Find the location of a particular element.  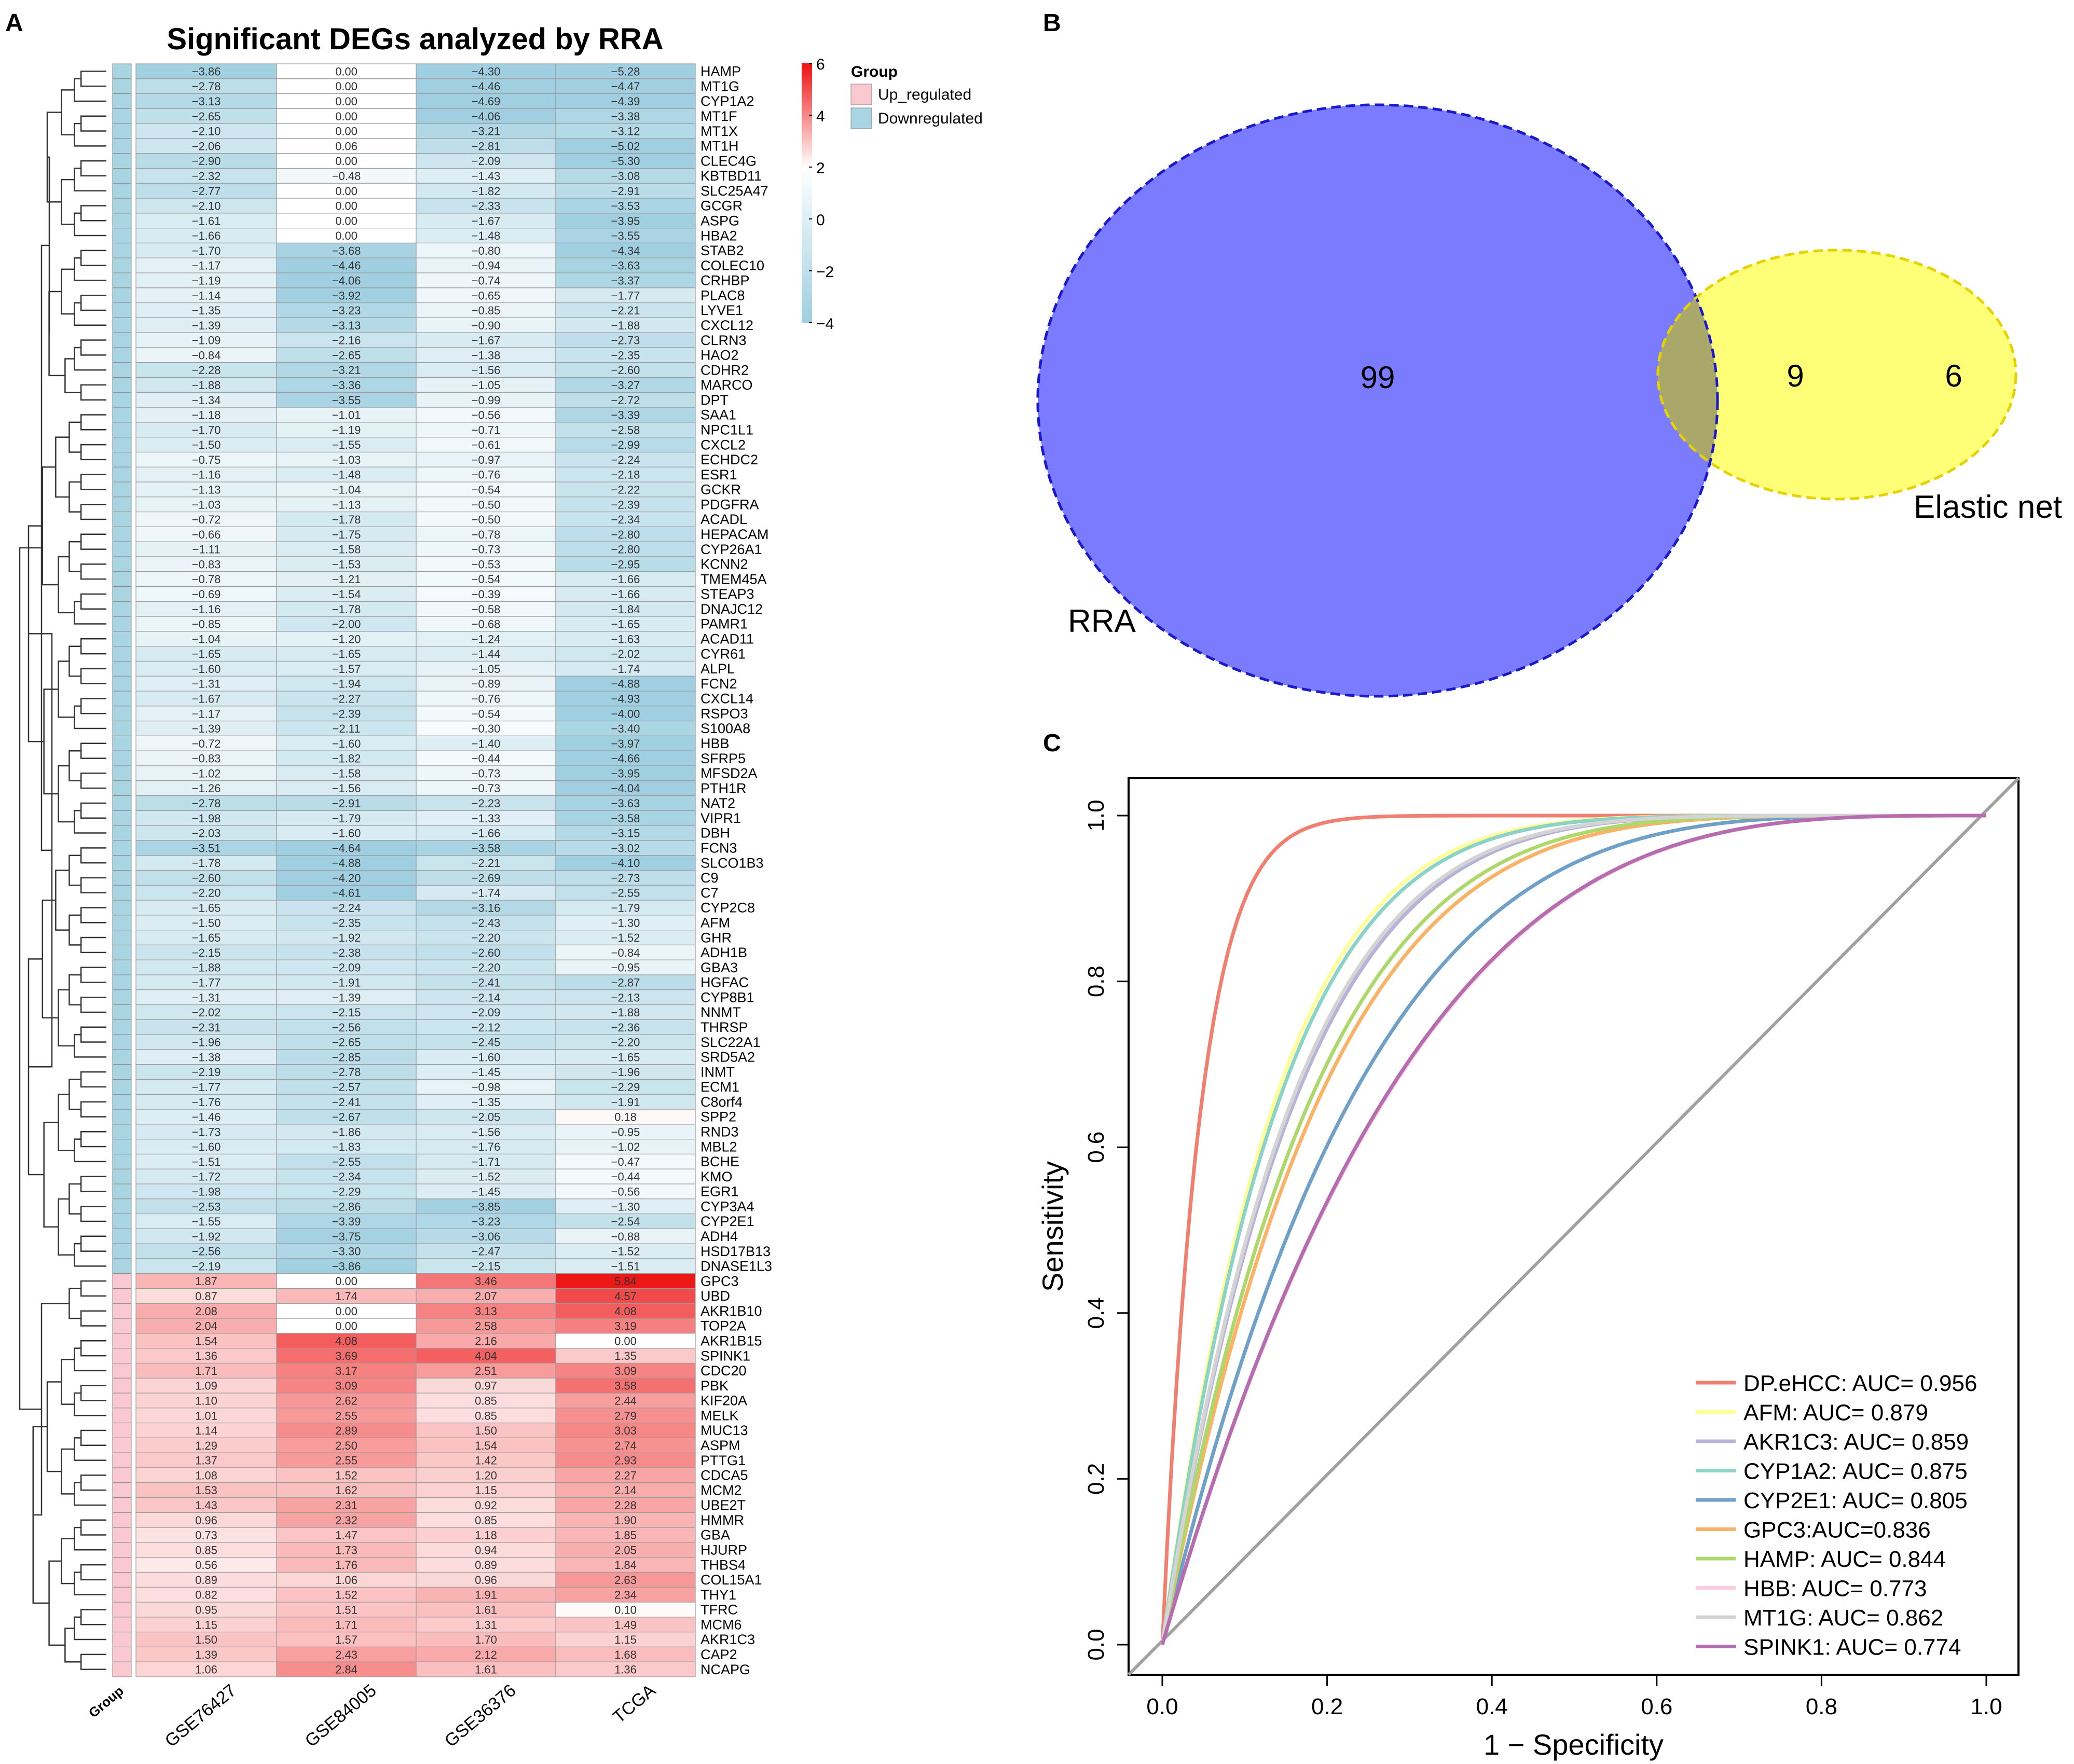

cell-value: 0.87 is located at coordinates (206, 1296).